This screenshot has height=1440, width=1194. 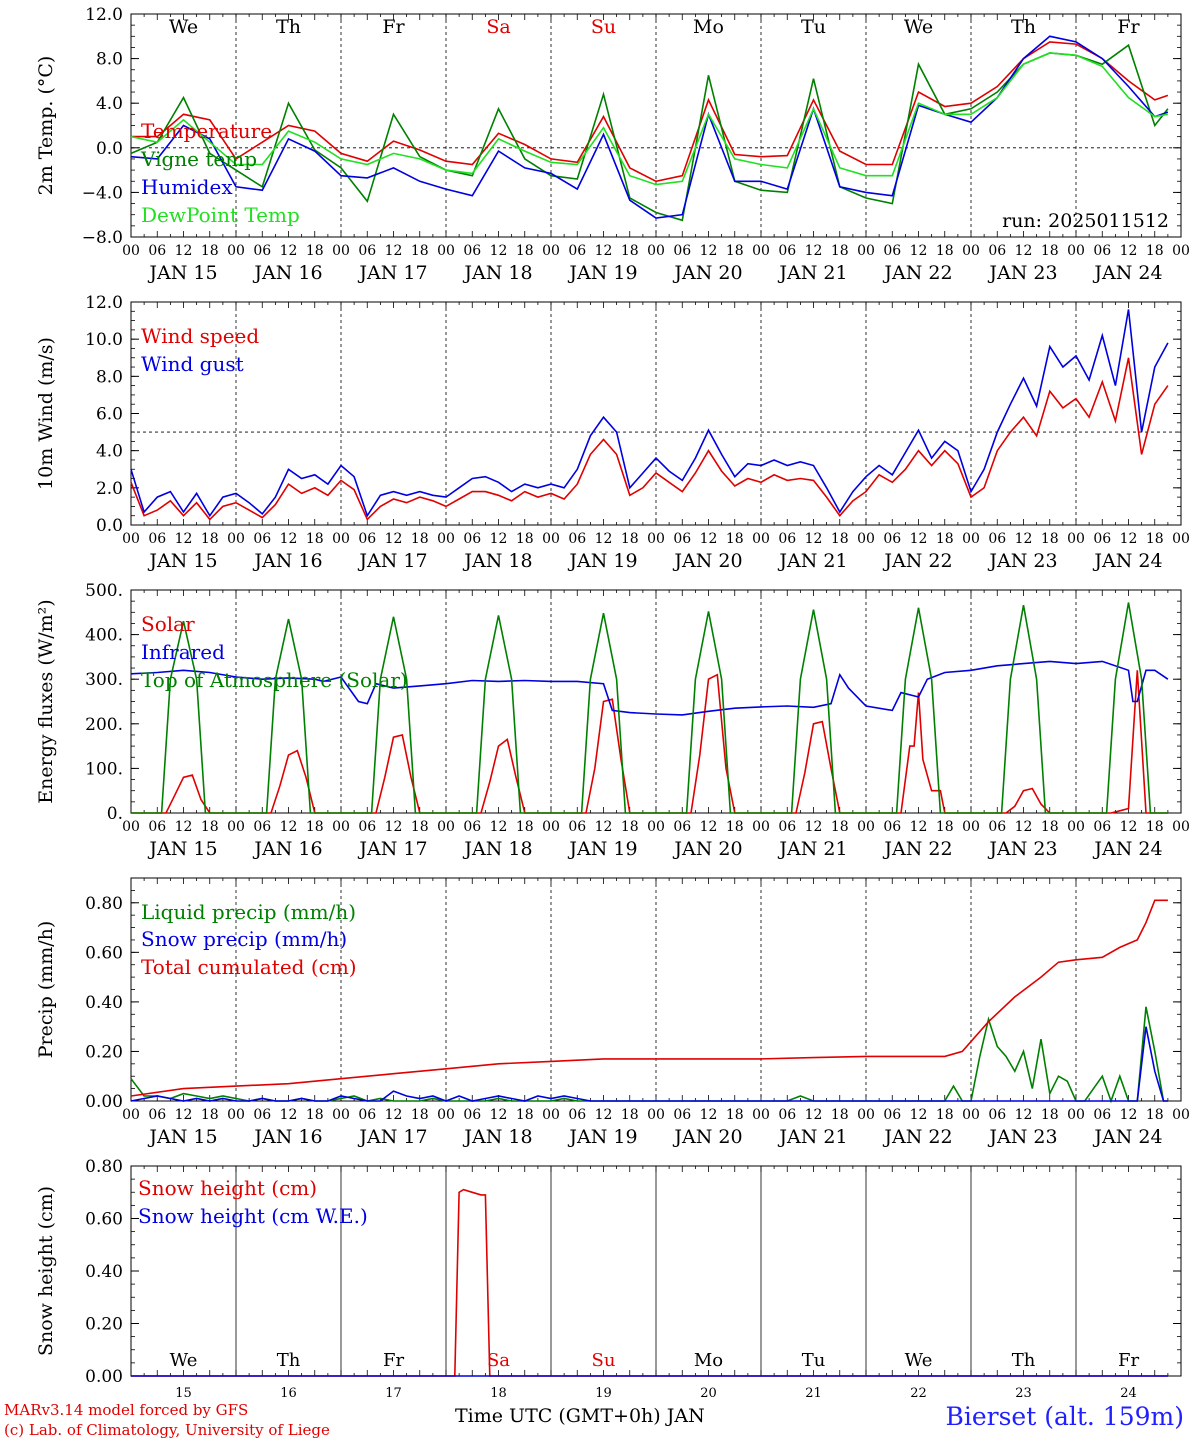 What do you see at coordinates (1085, 221) in the screenshot?
I see `run-label: run: 2025011512` at bounding box center [1085, 221].